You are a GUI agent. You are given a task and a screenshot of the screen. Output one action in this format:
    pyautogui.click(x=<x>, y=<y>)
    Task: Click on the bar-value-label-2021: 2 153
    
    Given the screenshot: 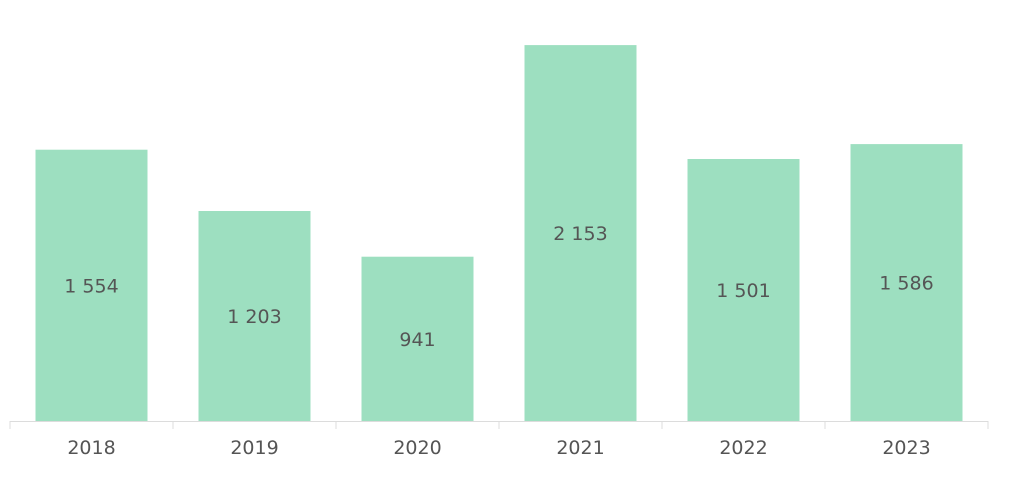 What is the action you would take?
    pyautogui.click(x=580, y=234)
    